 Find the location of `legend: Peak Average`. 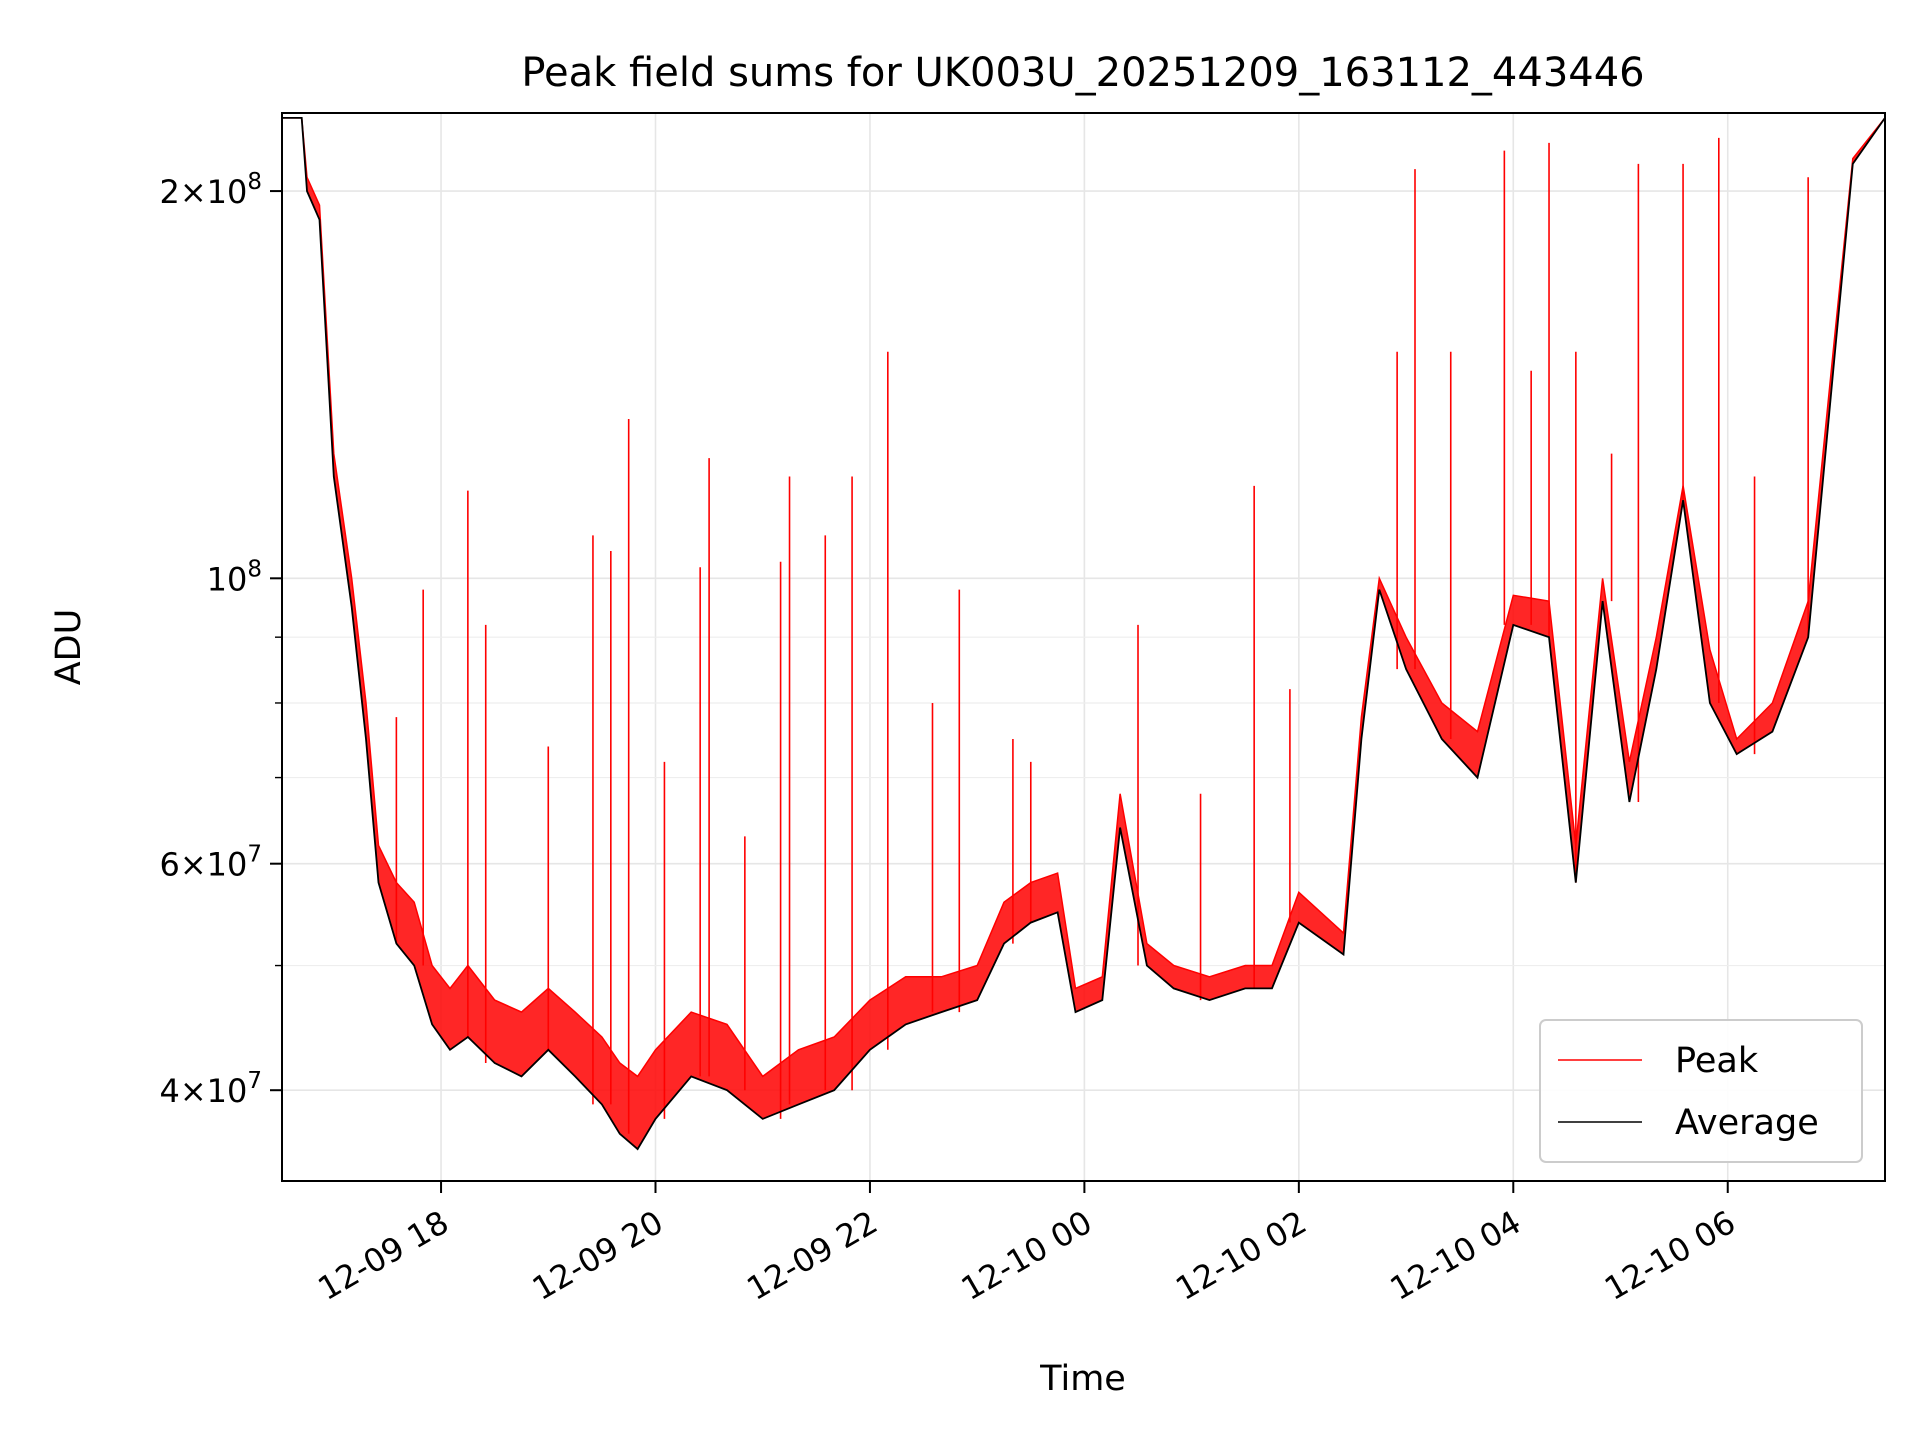

legend: Peak Average is located at coordinates (1701, 1091).